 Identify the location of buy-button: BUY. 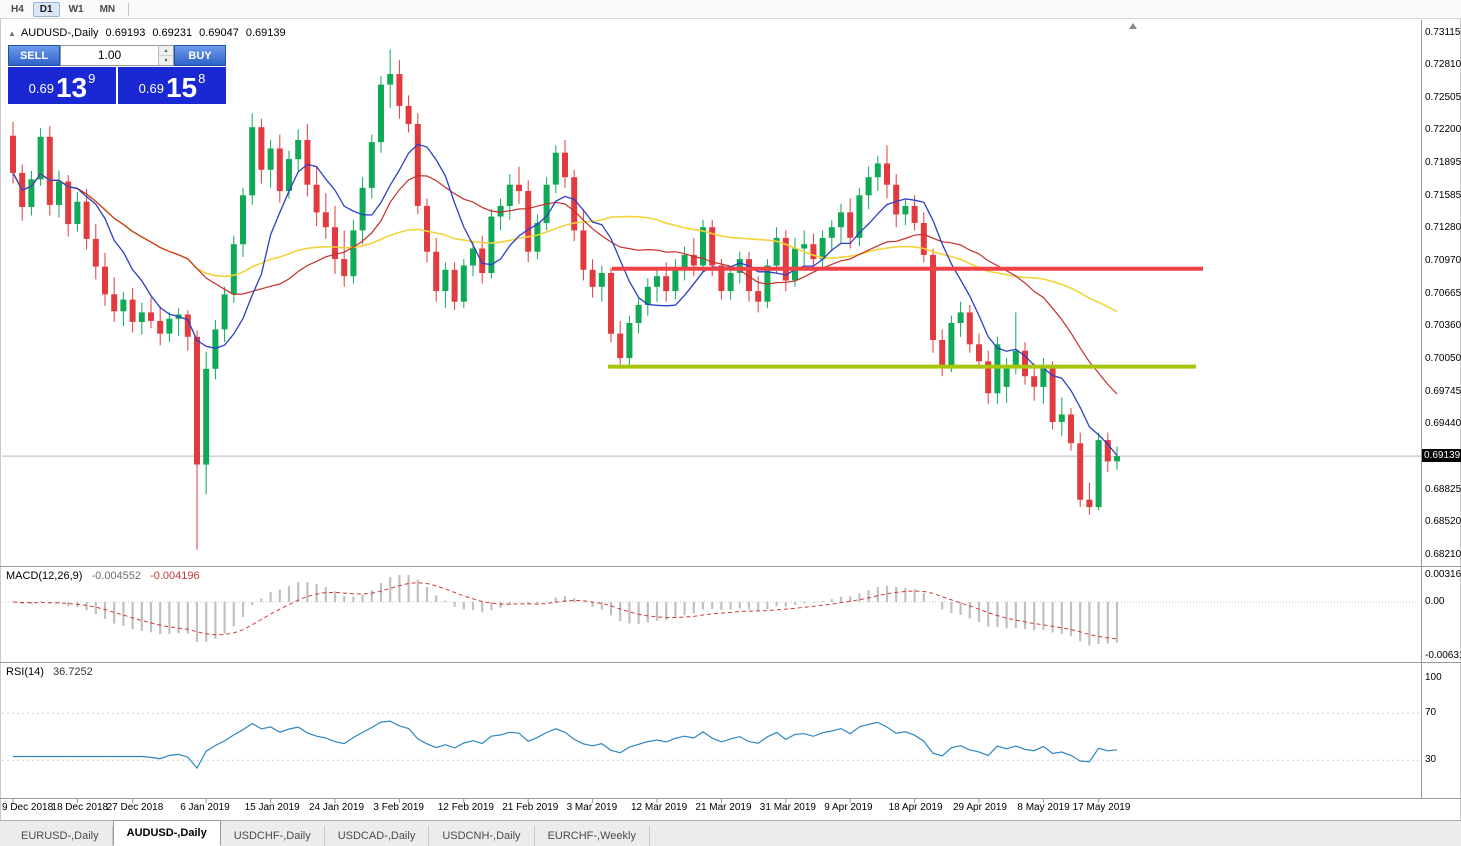
(200, 55).